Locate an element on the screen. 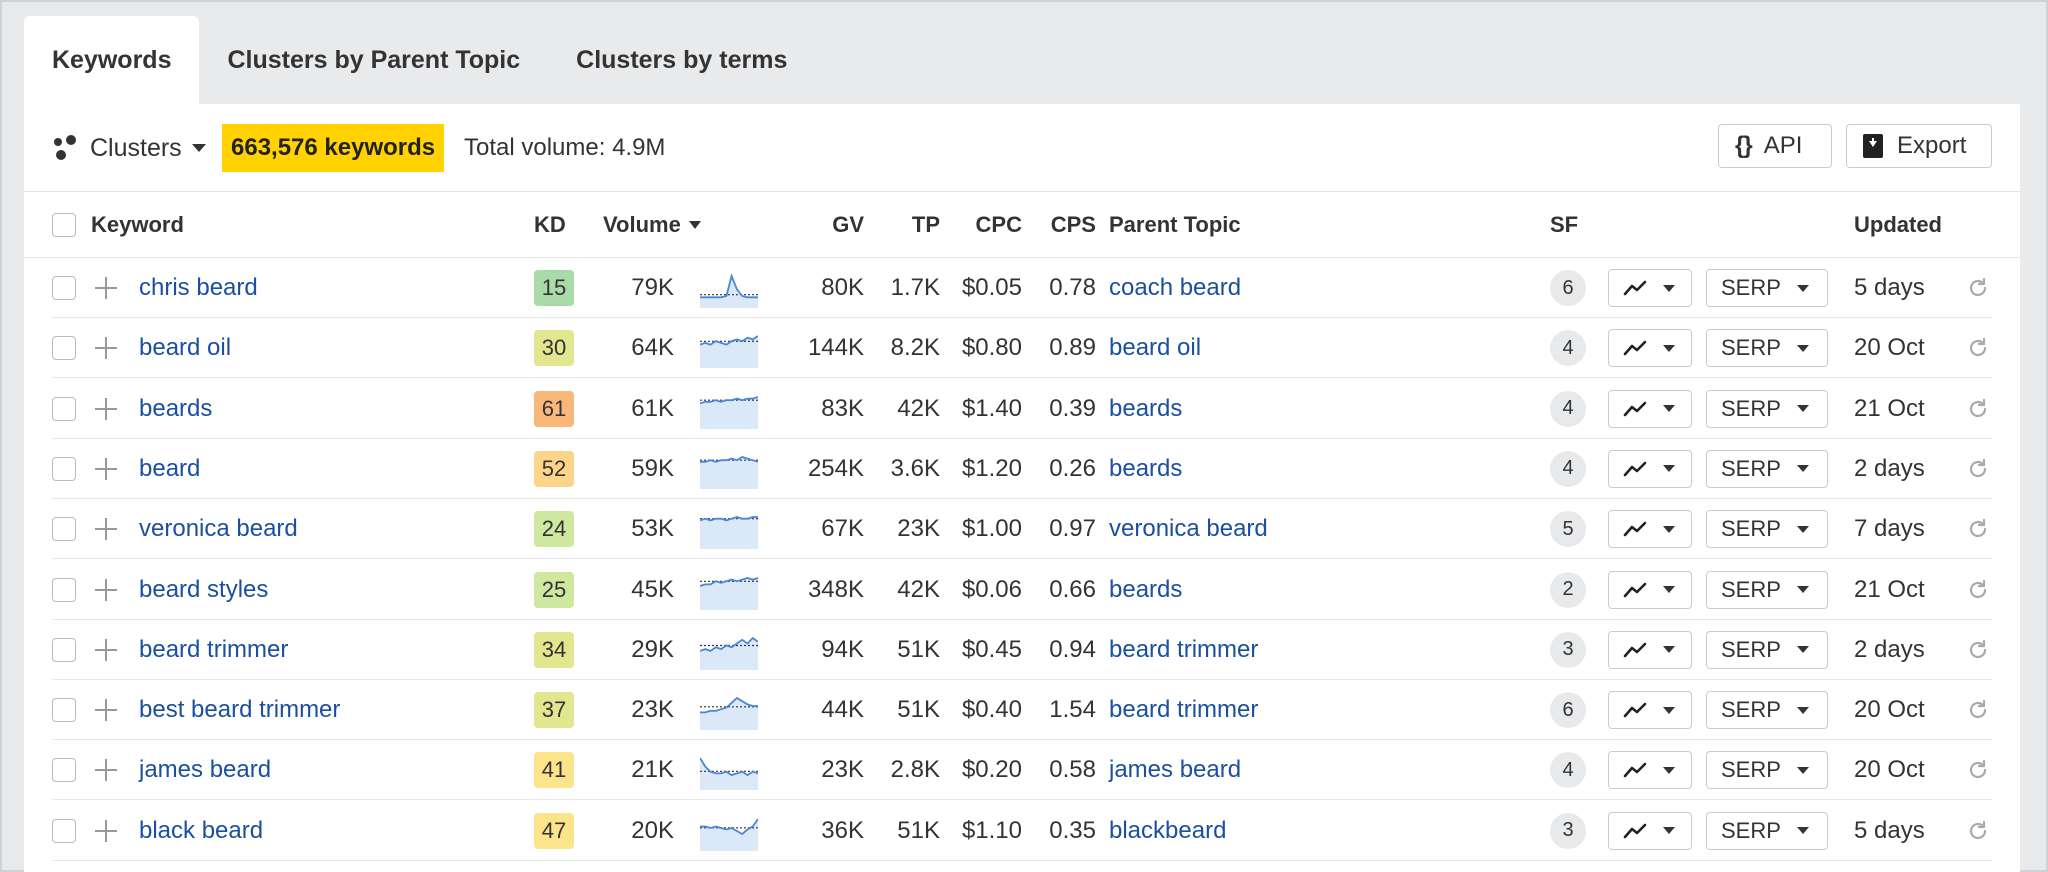 This screenshot has width=2048, height=872. api-button: {} API is located at coordinates (1775, 146).